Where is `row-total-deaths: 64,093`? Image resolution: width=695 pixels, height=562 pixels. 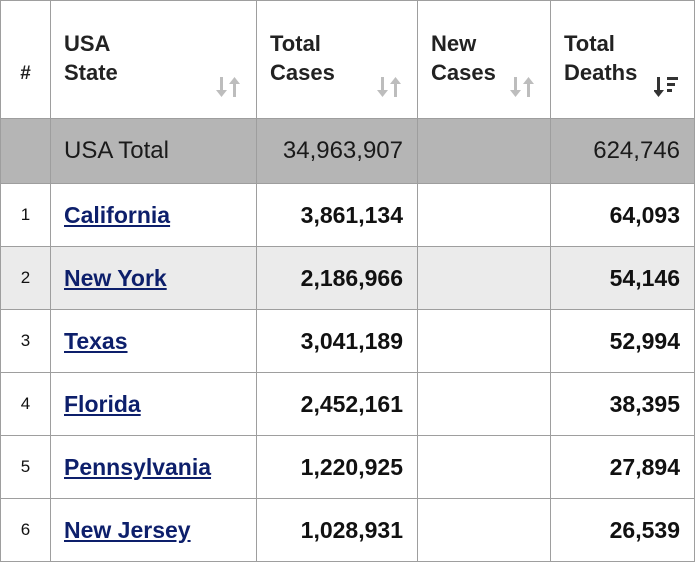 row-total-deaths: 64,093 is located at coordinates (622, 215).